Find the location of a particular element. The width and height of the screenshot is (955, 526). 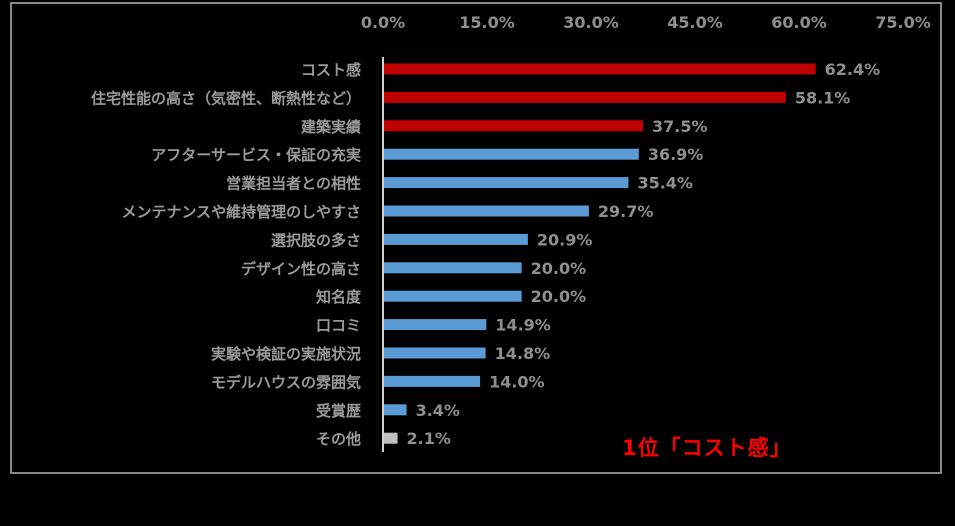

category-label: 建築実績 is located at coordinates (331, 127).